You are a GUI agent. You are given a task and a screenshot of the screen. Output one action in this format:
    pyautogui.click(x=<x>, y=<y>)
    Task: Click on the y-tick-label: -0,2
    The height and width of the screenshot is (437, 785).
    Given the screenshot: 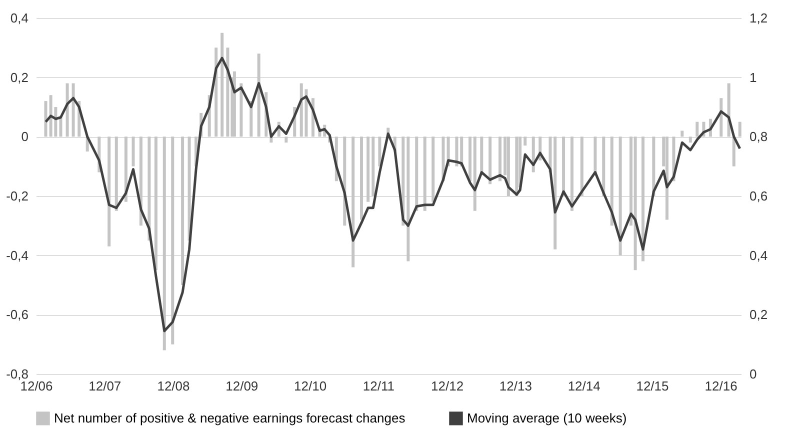 What is the action you would take?
    pyautogui.click(x=17, y=196)
    